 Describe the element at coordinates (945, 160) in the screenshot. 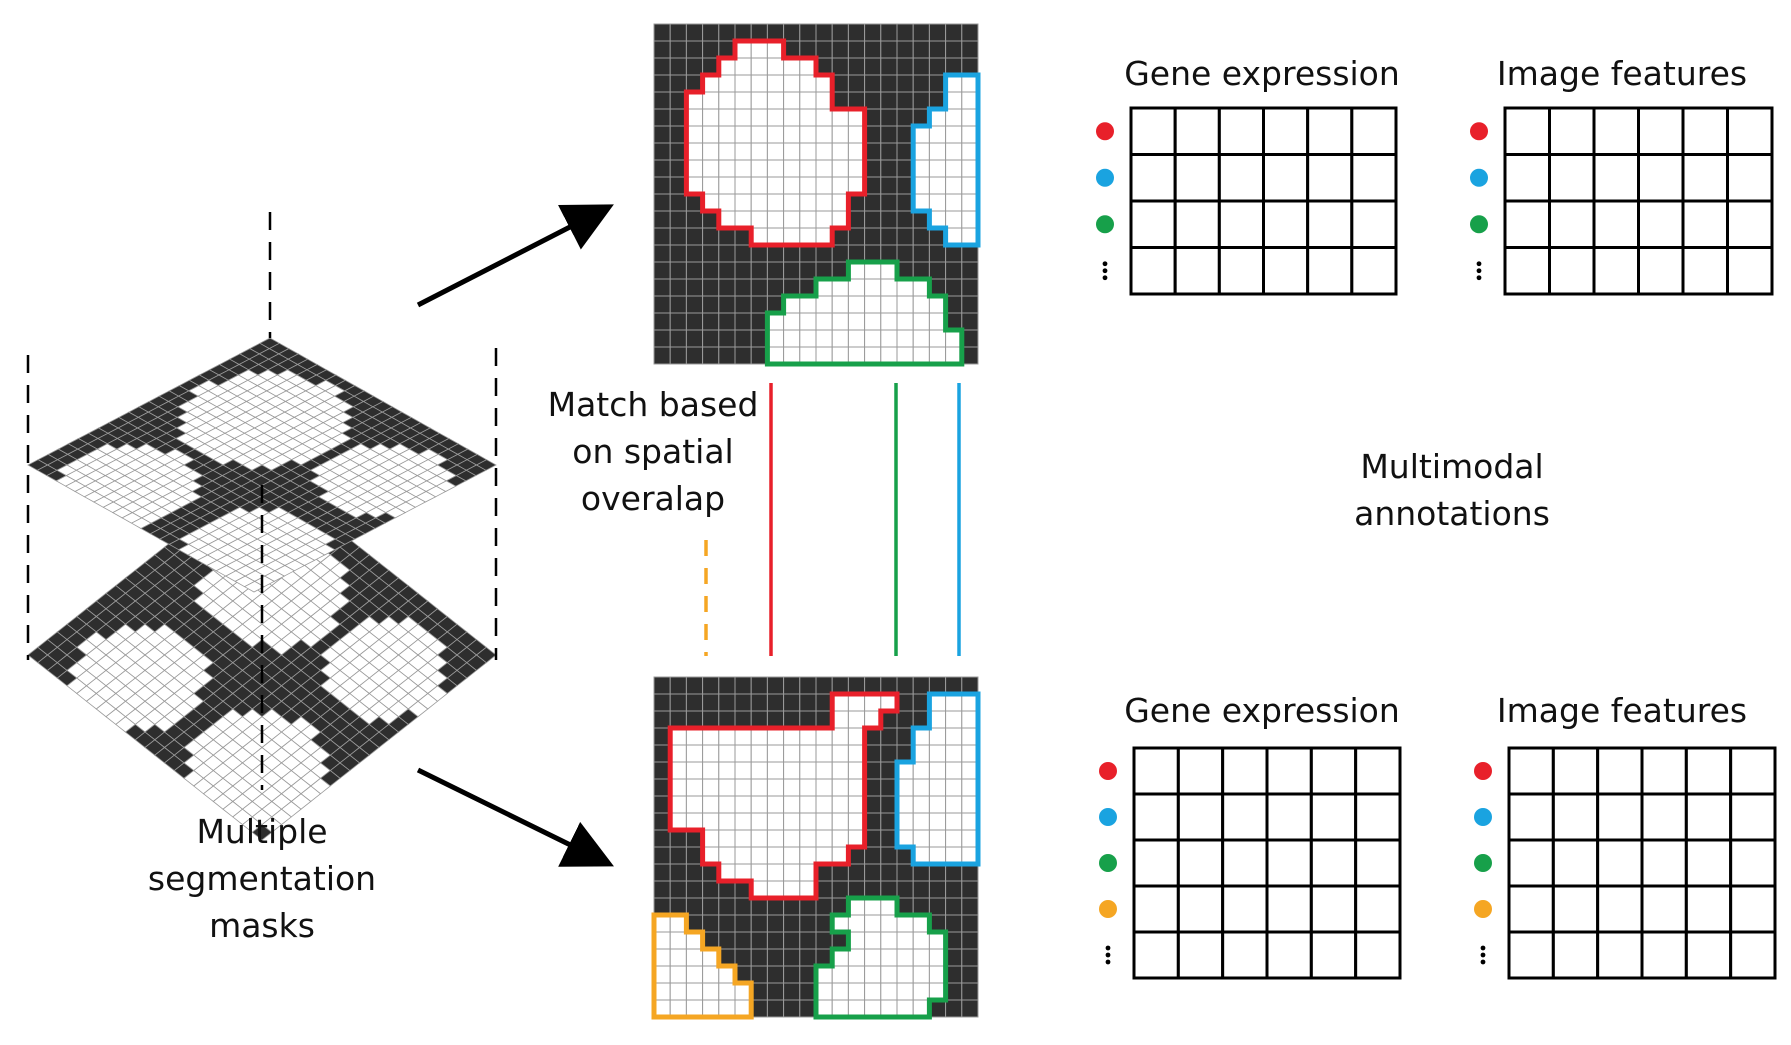

I see `blue-cell-outline` at that location.